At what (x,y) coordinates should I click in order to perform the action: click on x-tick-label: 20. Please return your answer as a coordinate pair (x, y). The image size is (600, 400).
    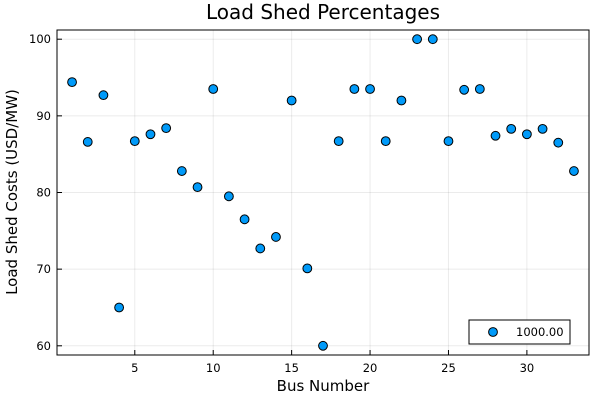
    Looking at the image, I should click on (370, 368).